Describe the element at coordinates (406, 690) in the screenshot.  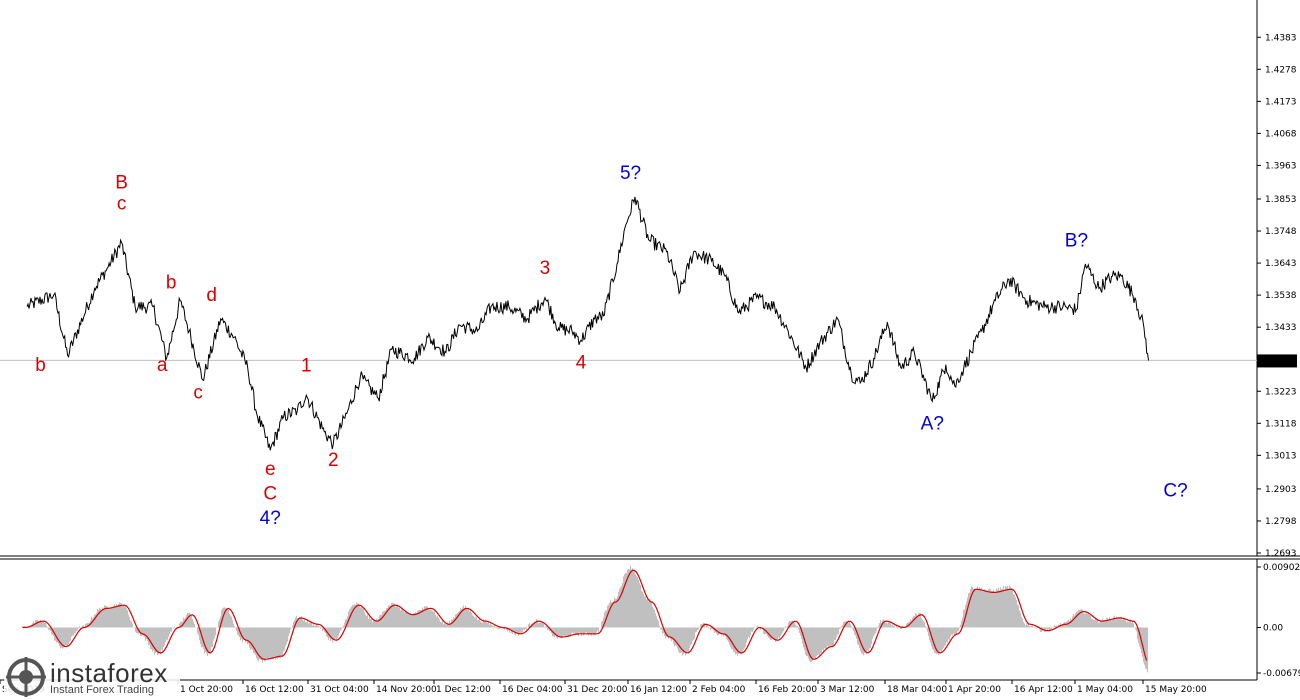
I see `time-tick-label: 14 Nov 20:00` at that location.